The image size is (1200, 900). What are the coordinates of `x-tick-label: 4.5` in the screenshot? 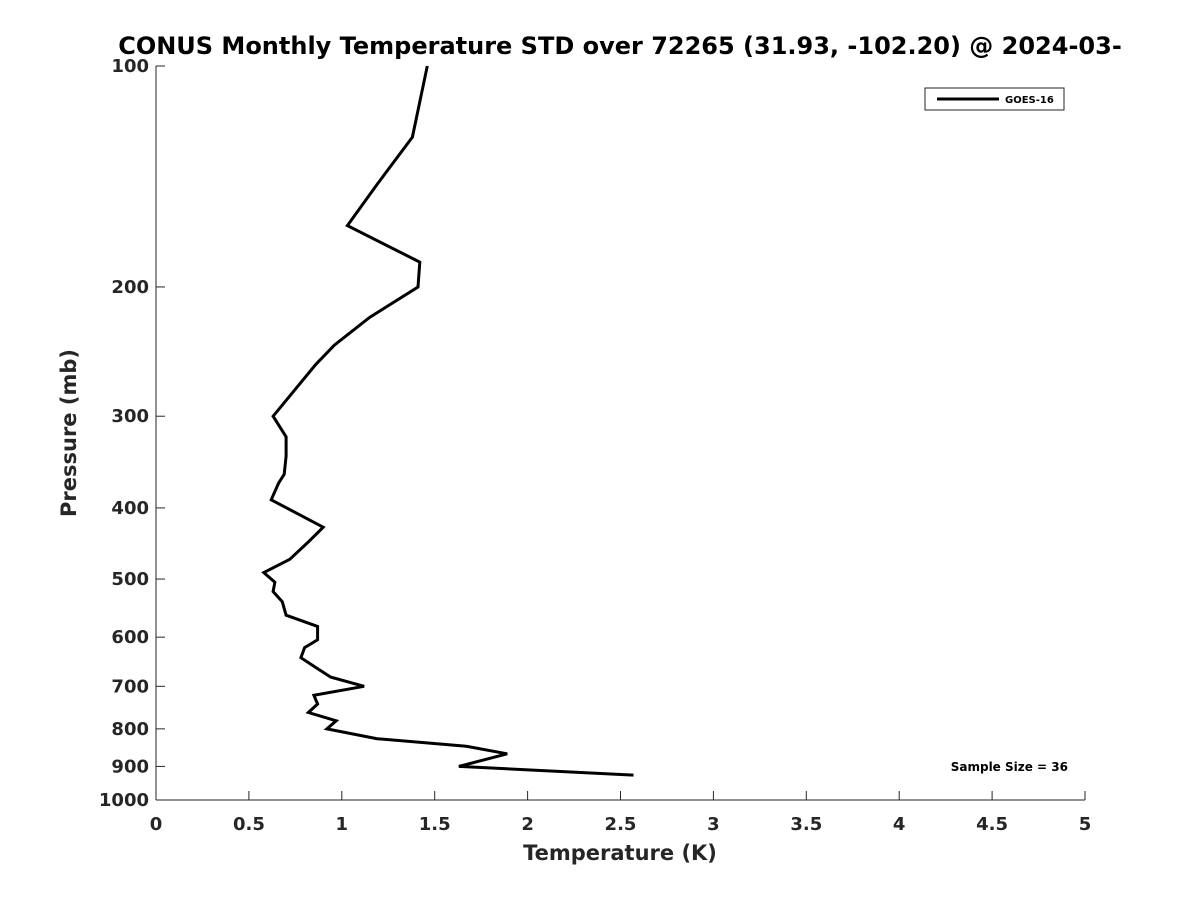 It's located at (992, 824).